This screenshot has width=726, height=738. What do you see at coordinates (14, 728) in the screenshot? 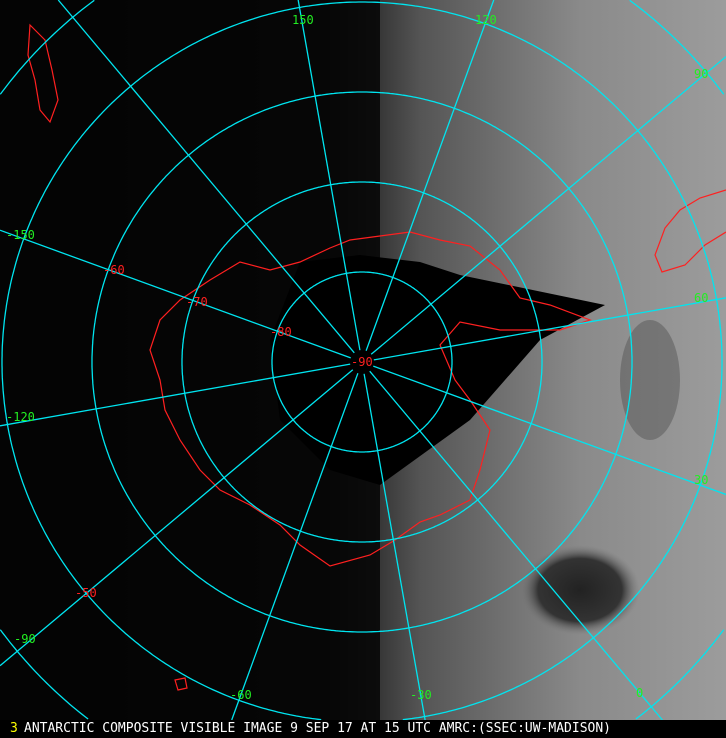
I see `caption-mark: 3` at bounding box center [14, 728].